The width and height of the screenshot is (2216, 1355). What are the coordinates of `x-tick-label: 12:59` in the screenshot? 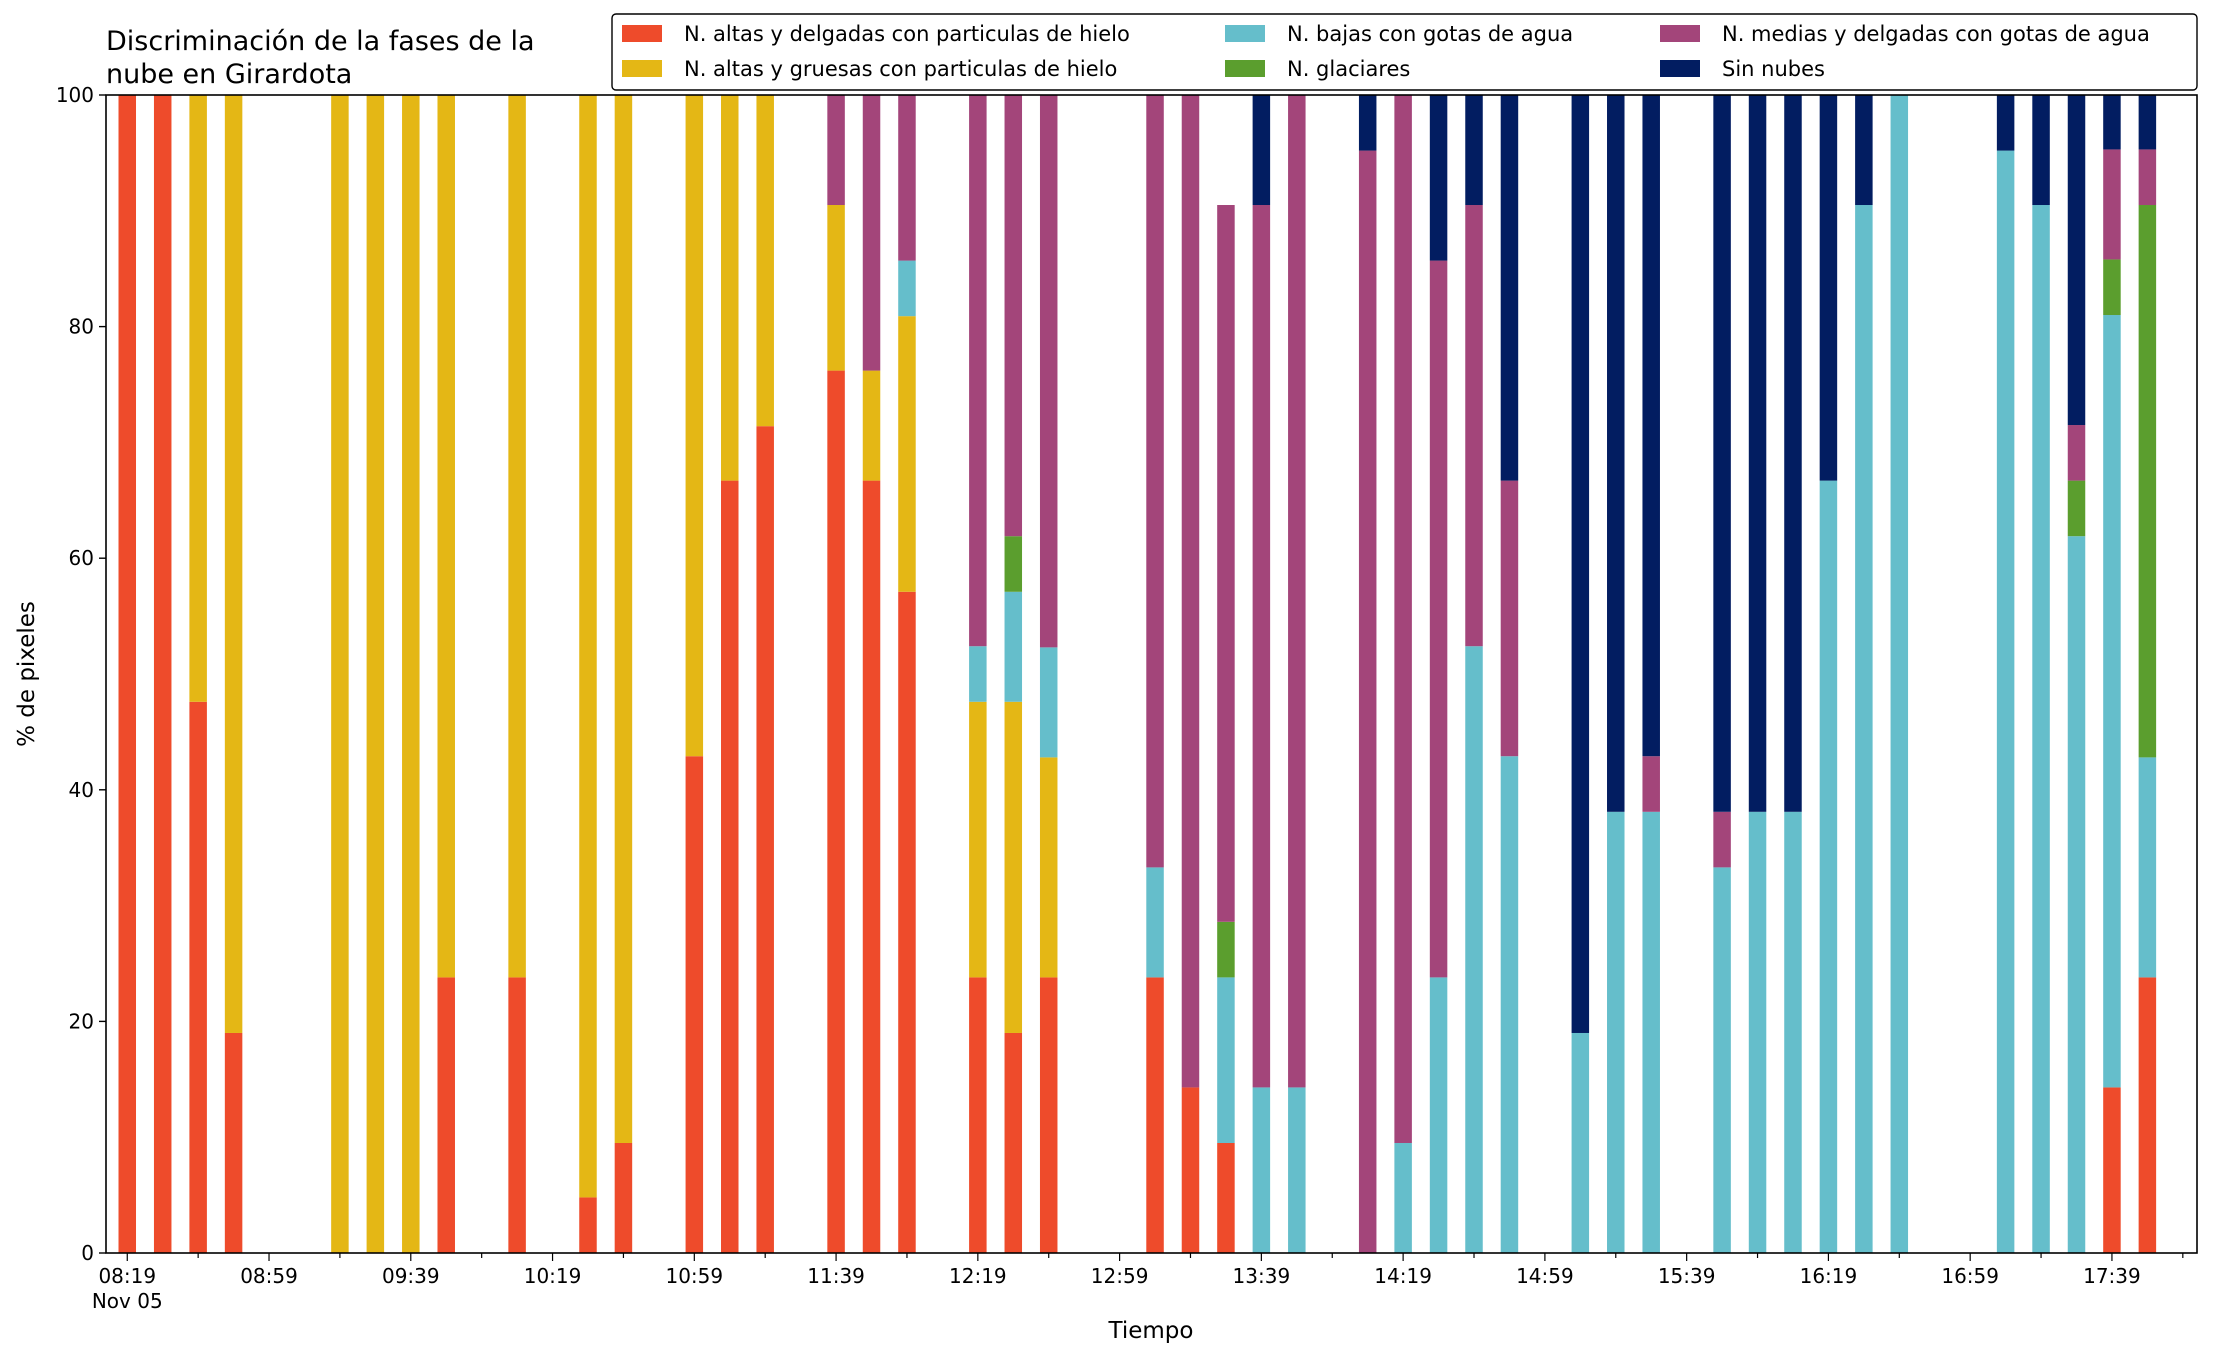 It's located at (1120, 1276).